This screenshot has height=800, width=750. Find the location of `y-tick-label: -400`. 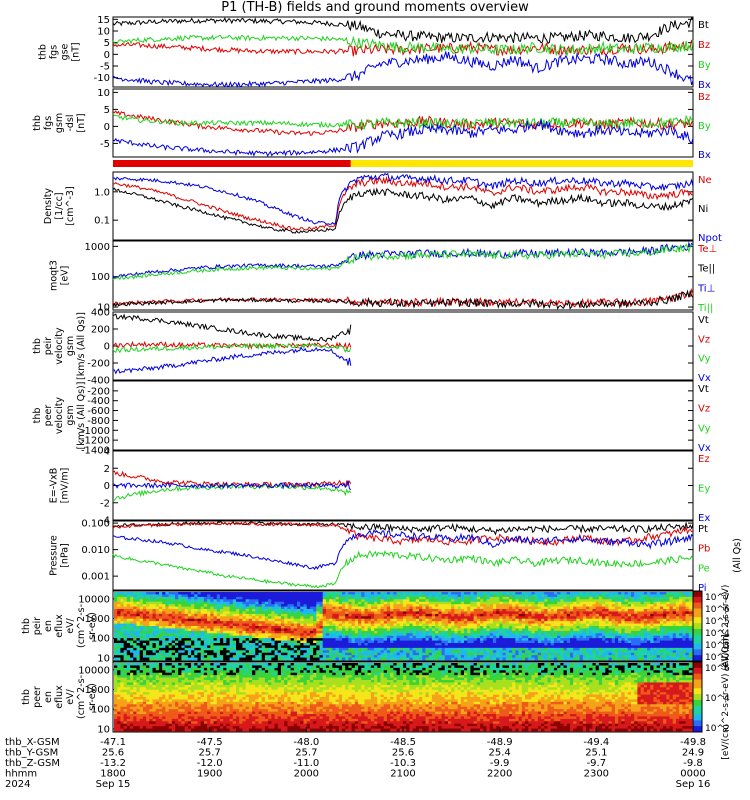

y-tick-label: -400 is located at coordinates (98, 381).